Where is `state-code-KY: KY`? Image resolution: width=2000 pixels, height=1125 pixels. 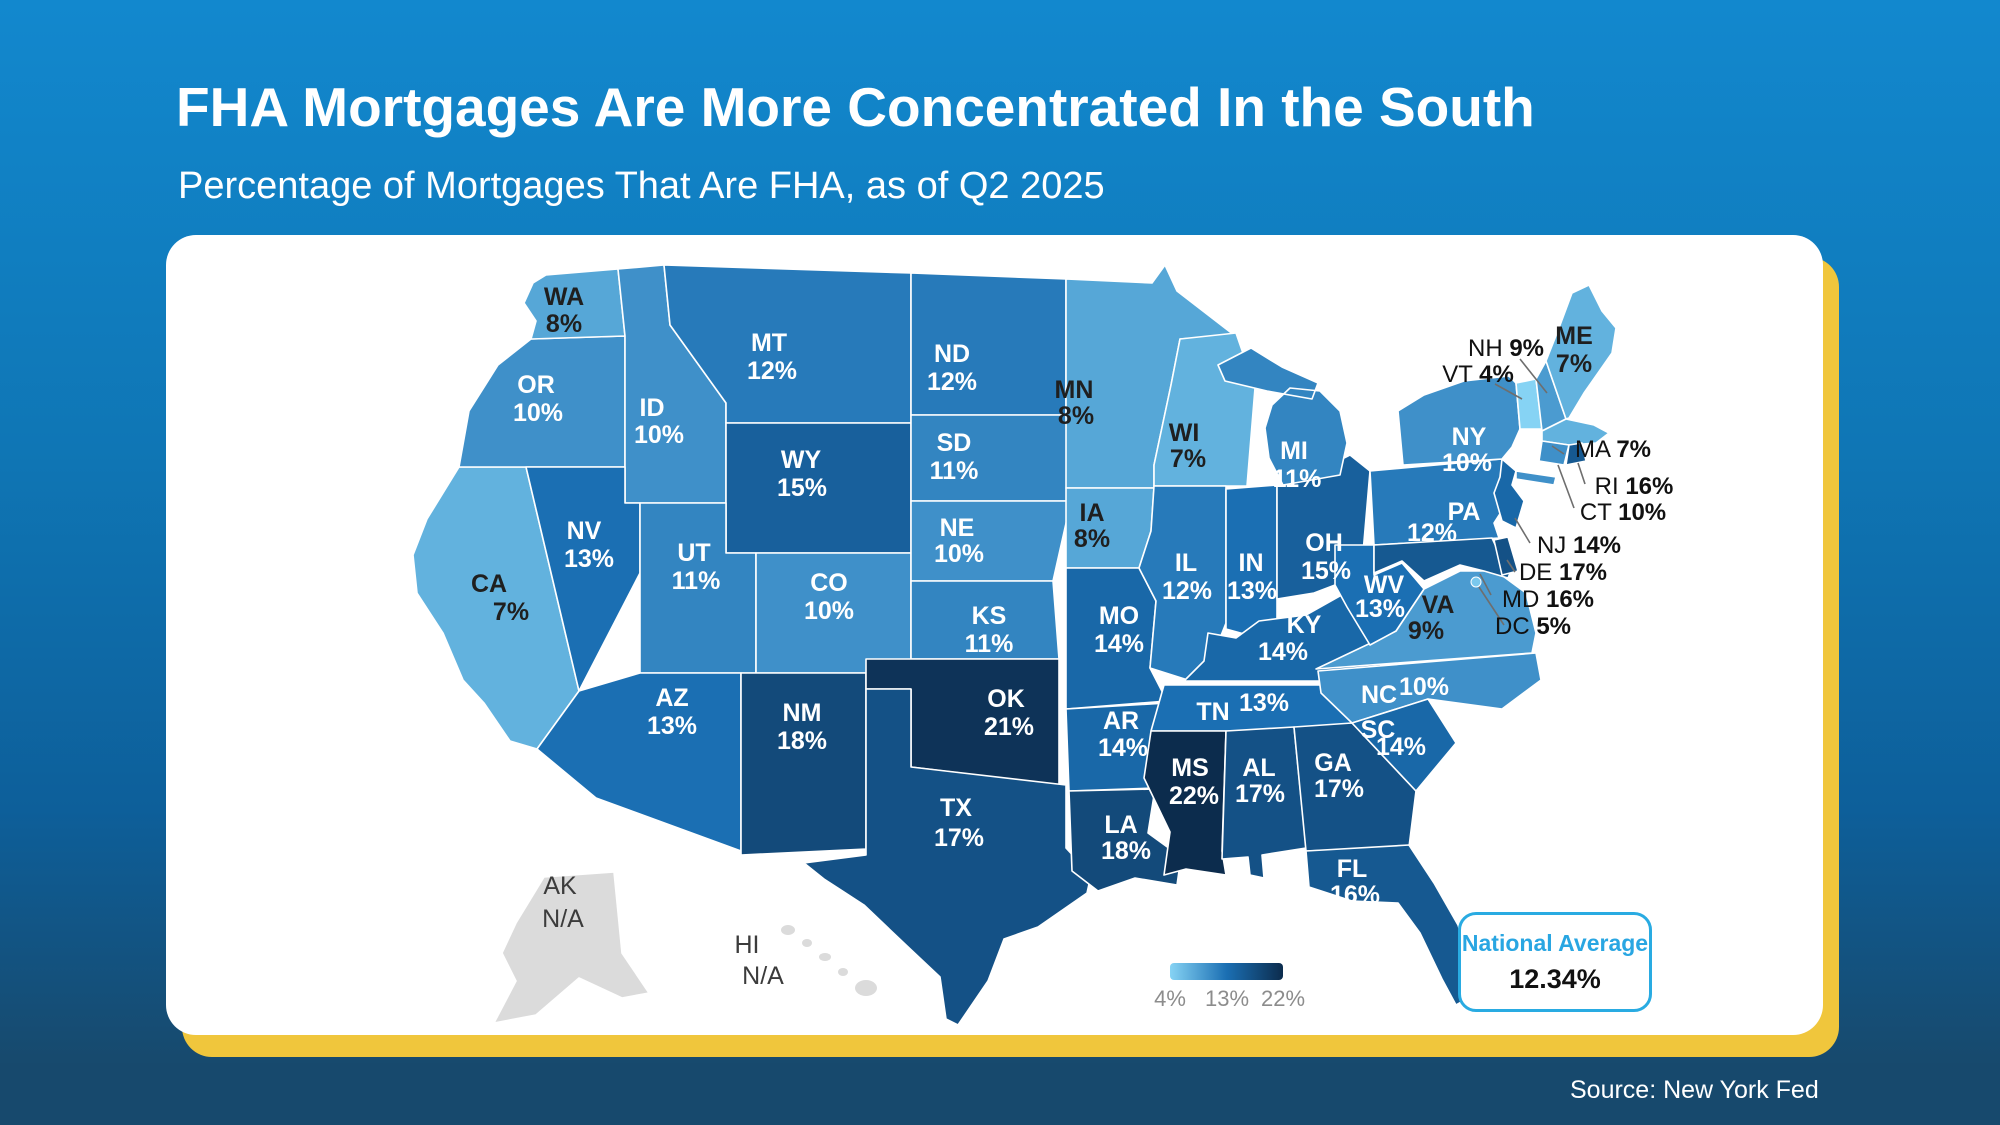
state-code-KY: KY is located at coordinates (1304, 625).